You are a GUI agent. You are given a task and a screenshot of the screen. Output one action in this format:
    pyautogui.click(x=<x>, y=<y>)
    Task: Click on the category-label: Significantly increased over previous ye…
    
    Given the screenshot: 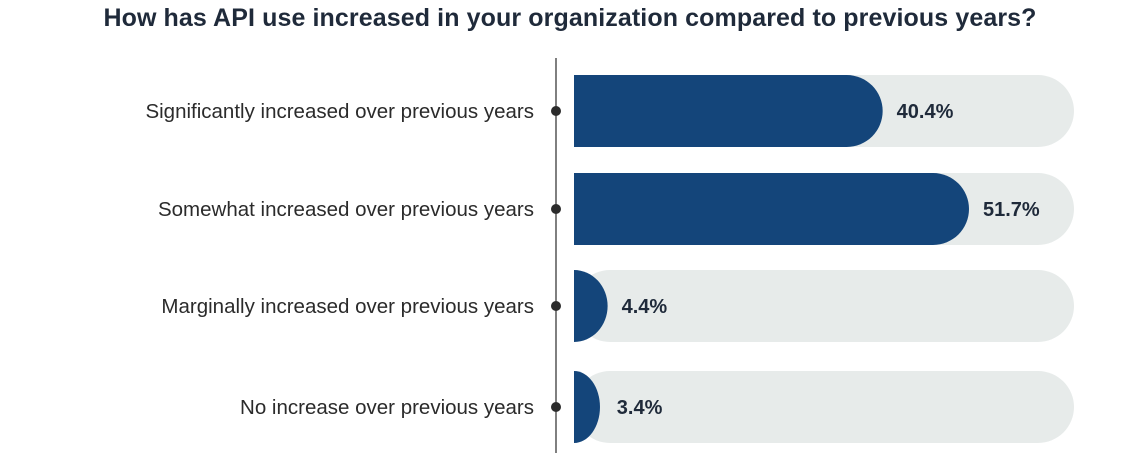 What is the action you would take?
    pyautogui.click(x=339, y=111)
    